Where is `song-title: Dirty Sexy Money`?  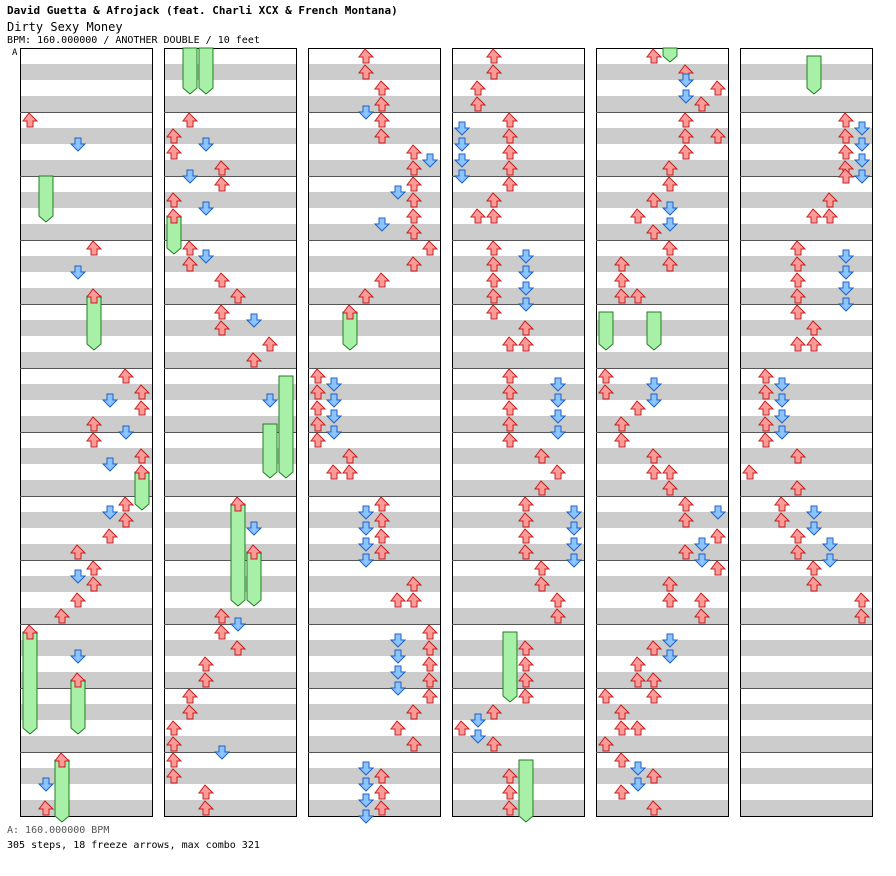
song-title: Dirty Sexy Money is located at coordinates (65, 27).